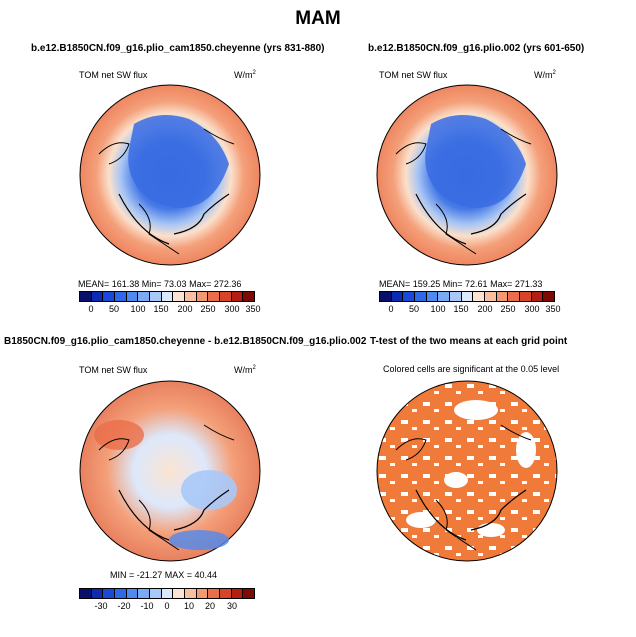  What do you see at coordinates (245, 75) in the screenshot?
I see `panel-1-units: W/m2` at bounding box center [245, 75].